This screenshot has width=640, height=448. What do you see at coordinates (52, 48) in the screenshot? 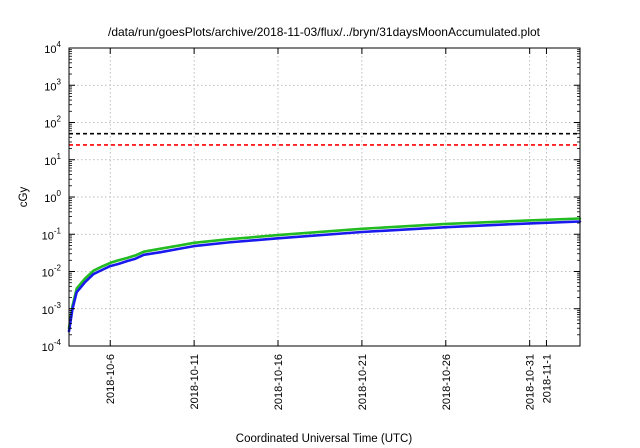
I see `y-tick-label: 10⁴` at bounding box center [52, 48].